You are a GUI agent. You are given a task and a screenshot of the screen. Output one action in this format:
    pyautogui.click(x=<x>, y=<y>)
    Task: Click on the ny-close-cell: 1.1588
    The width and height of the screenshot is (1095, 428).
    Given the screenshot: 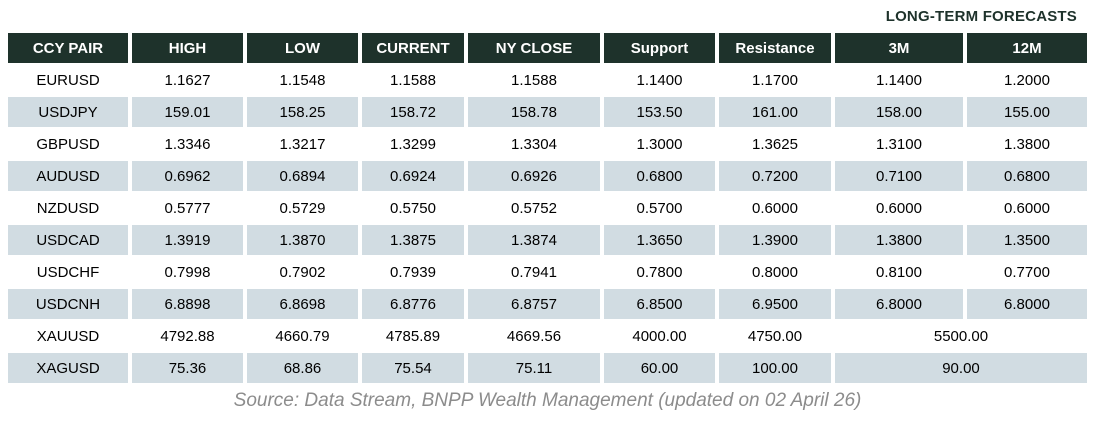 What is the action you would take?
    pyautogui.click(x=534, y=80)
    